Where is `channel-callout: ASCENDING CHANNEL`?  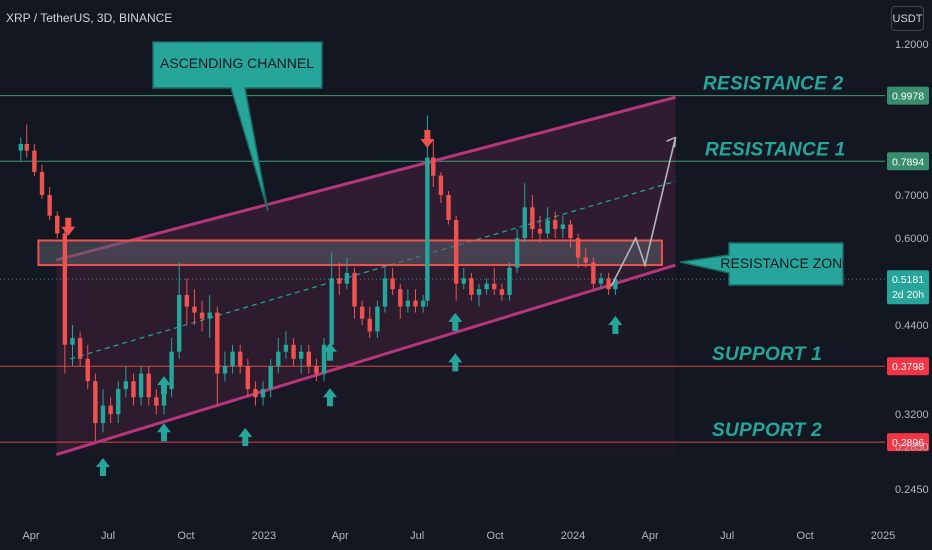
channel-callout: ASCENDING CHANNEL is located at coordinates (237, 126).